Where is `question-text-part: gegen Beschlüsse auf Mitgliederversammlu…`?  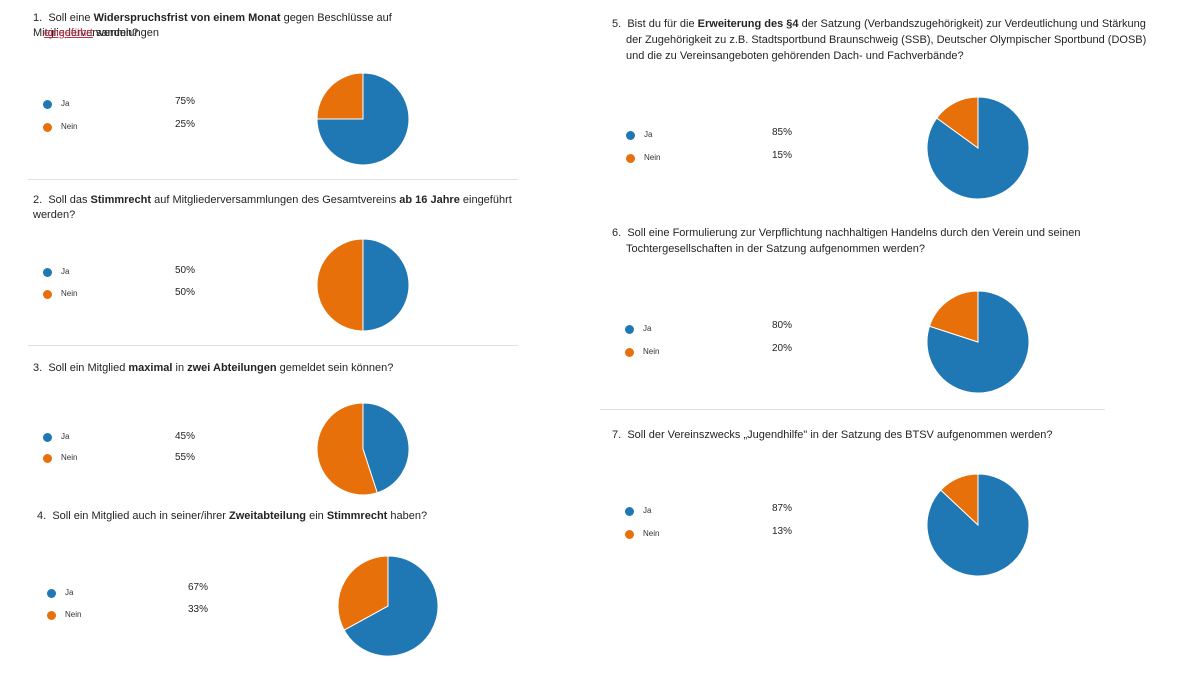
question-text-part: gegen Beschlüsse auf Mitgliederversammlu… is located at coordinates (212, 25).